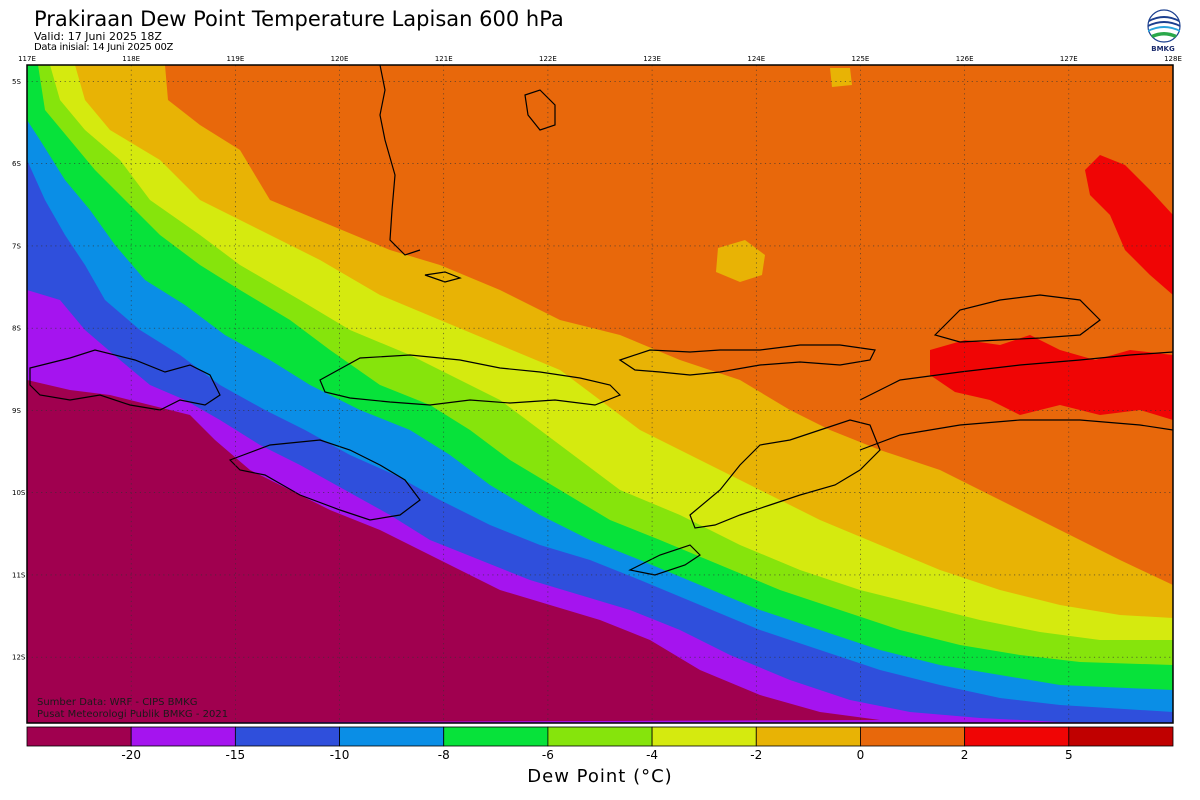  Describe the element at coordinates (16, 246) in the screenshot. I see `latitude-label: 7S` at that location.